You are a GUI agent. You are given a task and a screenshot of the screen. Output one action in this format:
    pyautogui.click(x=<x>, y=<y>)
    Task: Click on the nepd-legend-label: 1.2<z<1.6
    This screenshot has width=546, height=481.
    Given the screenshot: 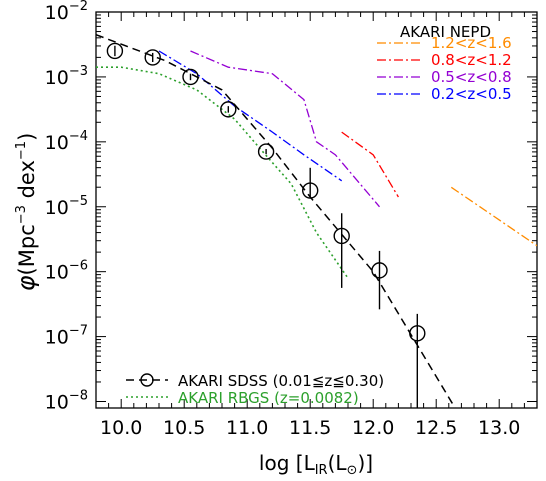 What is the action you would take?
    pyautogui.click(x=471, y=43)
    